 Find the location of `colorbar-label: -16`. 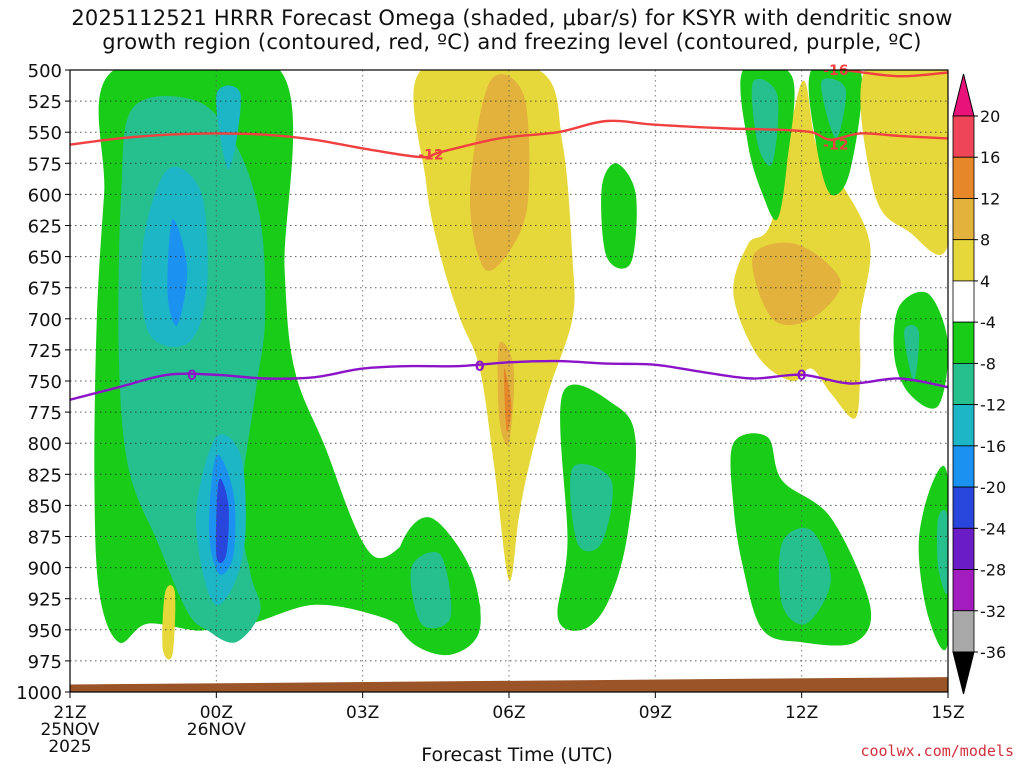

colorbar-label: -16 is located at coordinates (993, 446).